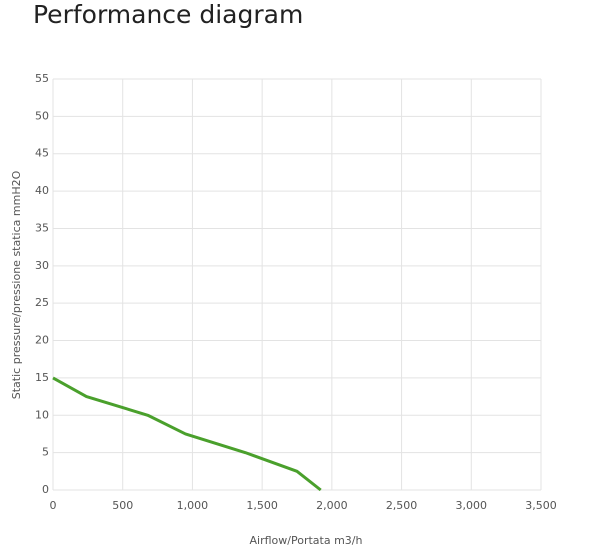 Image resolution: width=600 pixels, height=550 pixels. What do you see at coordinates (42, 377) in the screenshot?
I see `y-tick-label: 15` at bounding box center [42, 377].